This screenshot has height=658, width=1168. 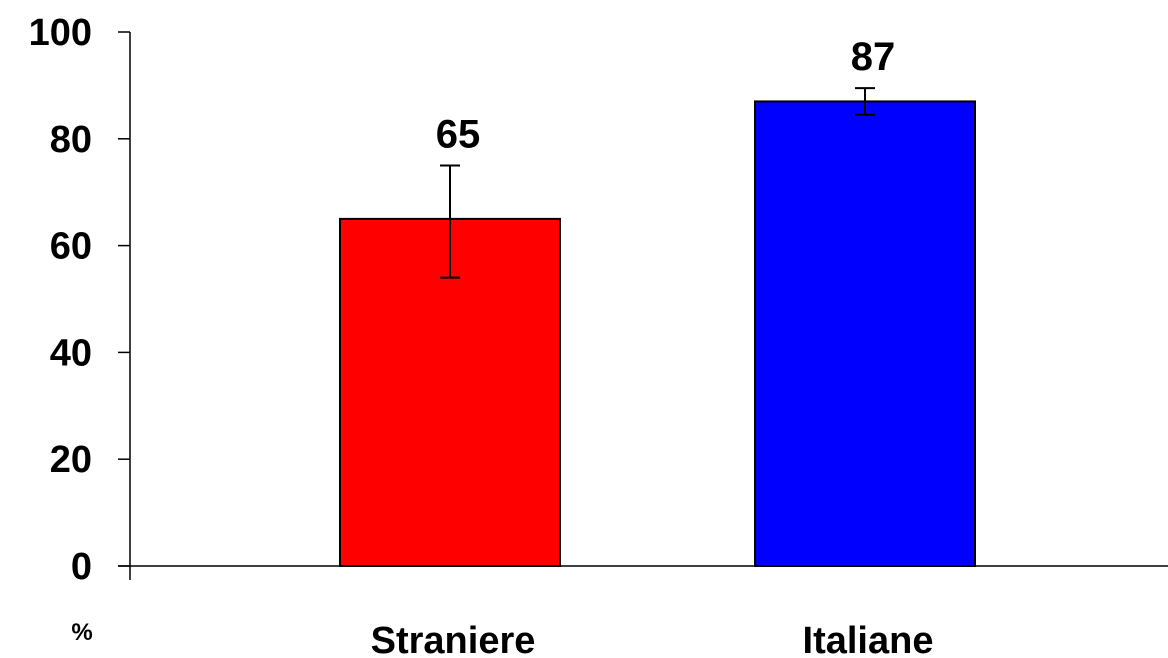 What do you see at coordinates (60, 33) in the screenshot?
I see `y-tick-label: 100` at bounding box center [60, 33].